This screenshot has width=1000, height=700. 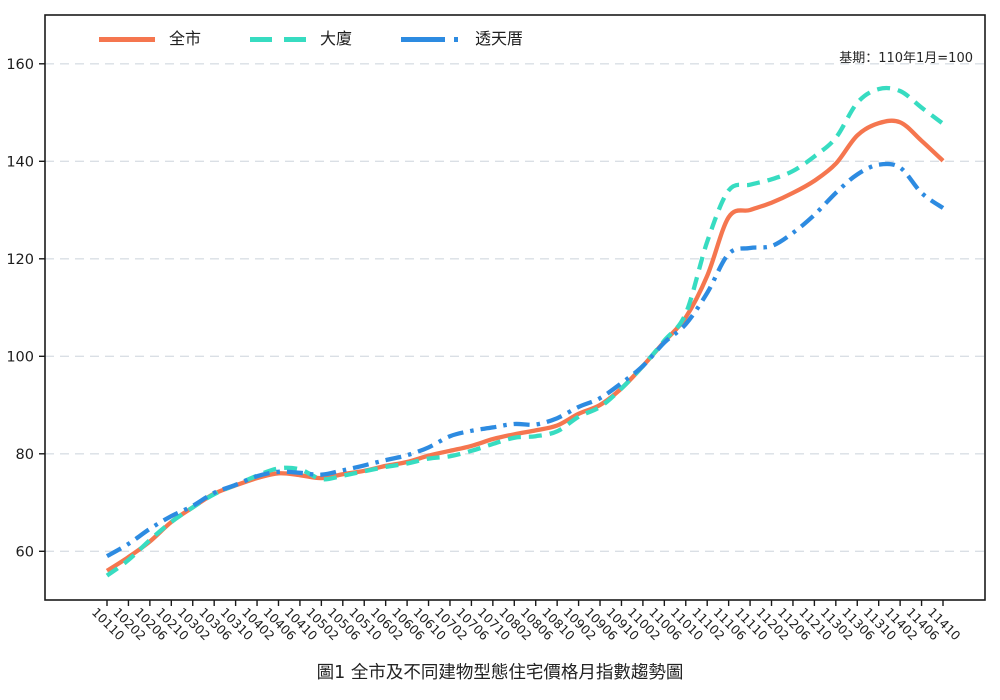 What do you see at coordinates (20, 260) in the screenshot?
I see `y-tick-label: 120` at bounding box center [20, 260].